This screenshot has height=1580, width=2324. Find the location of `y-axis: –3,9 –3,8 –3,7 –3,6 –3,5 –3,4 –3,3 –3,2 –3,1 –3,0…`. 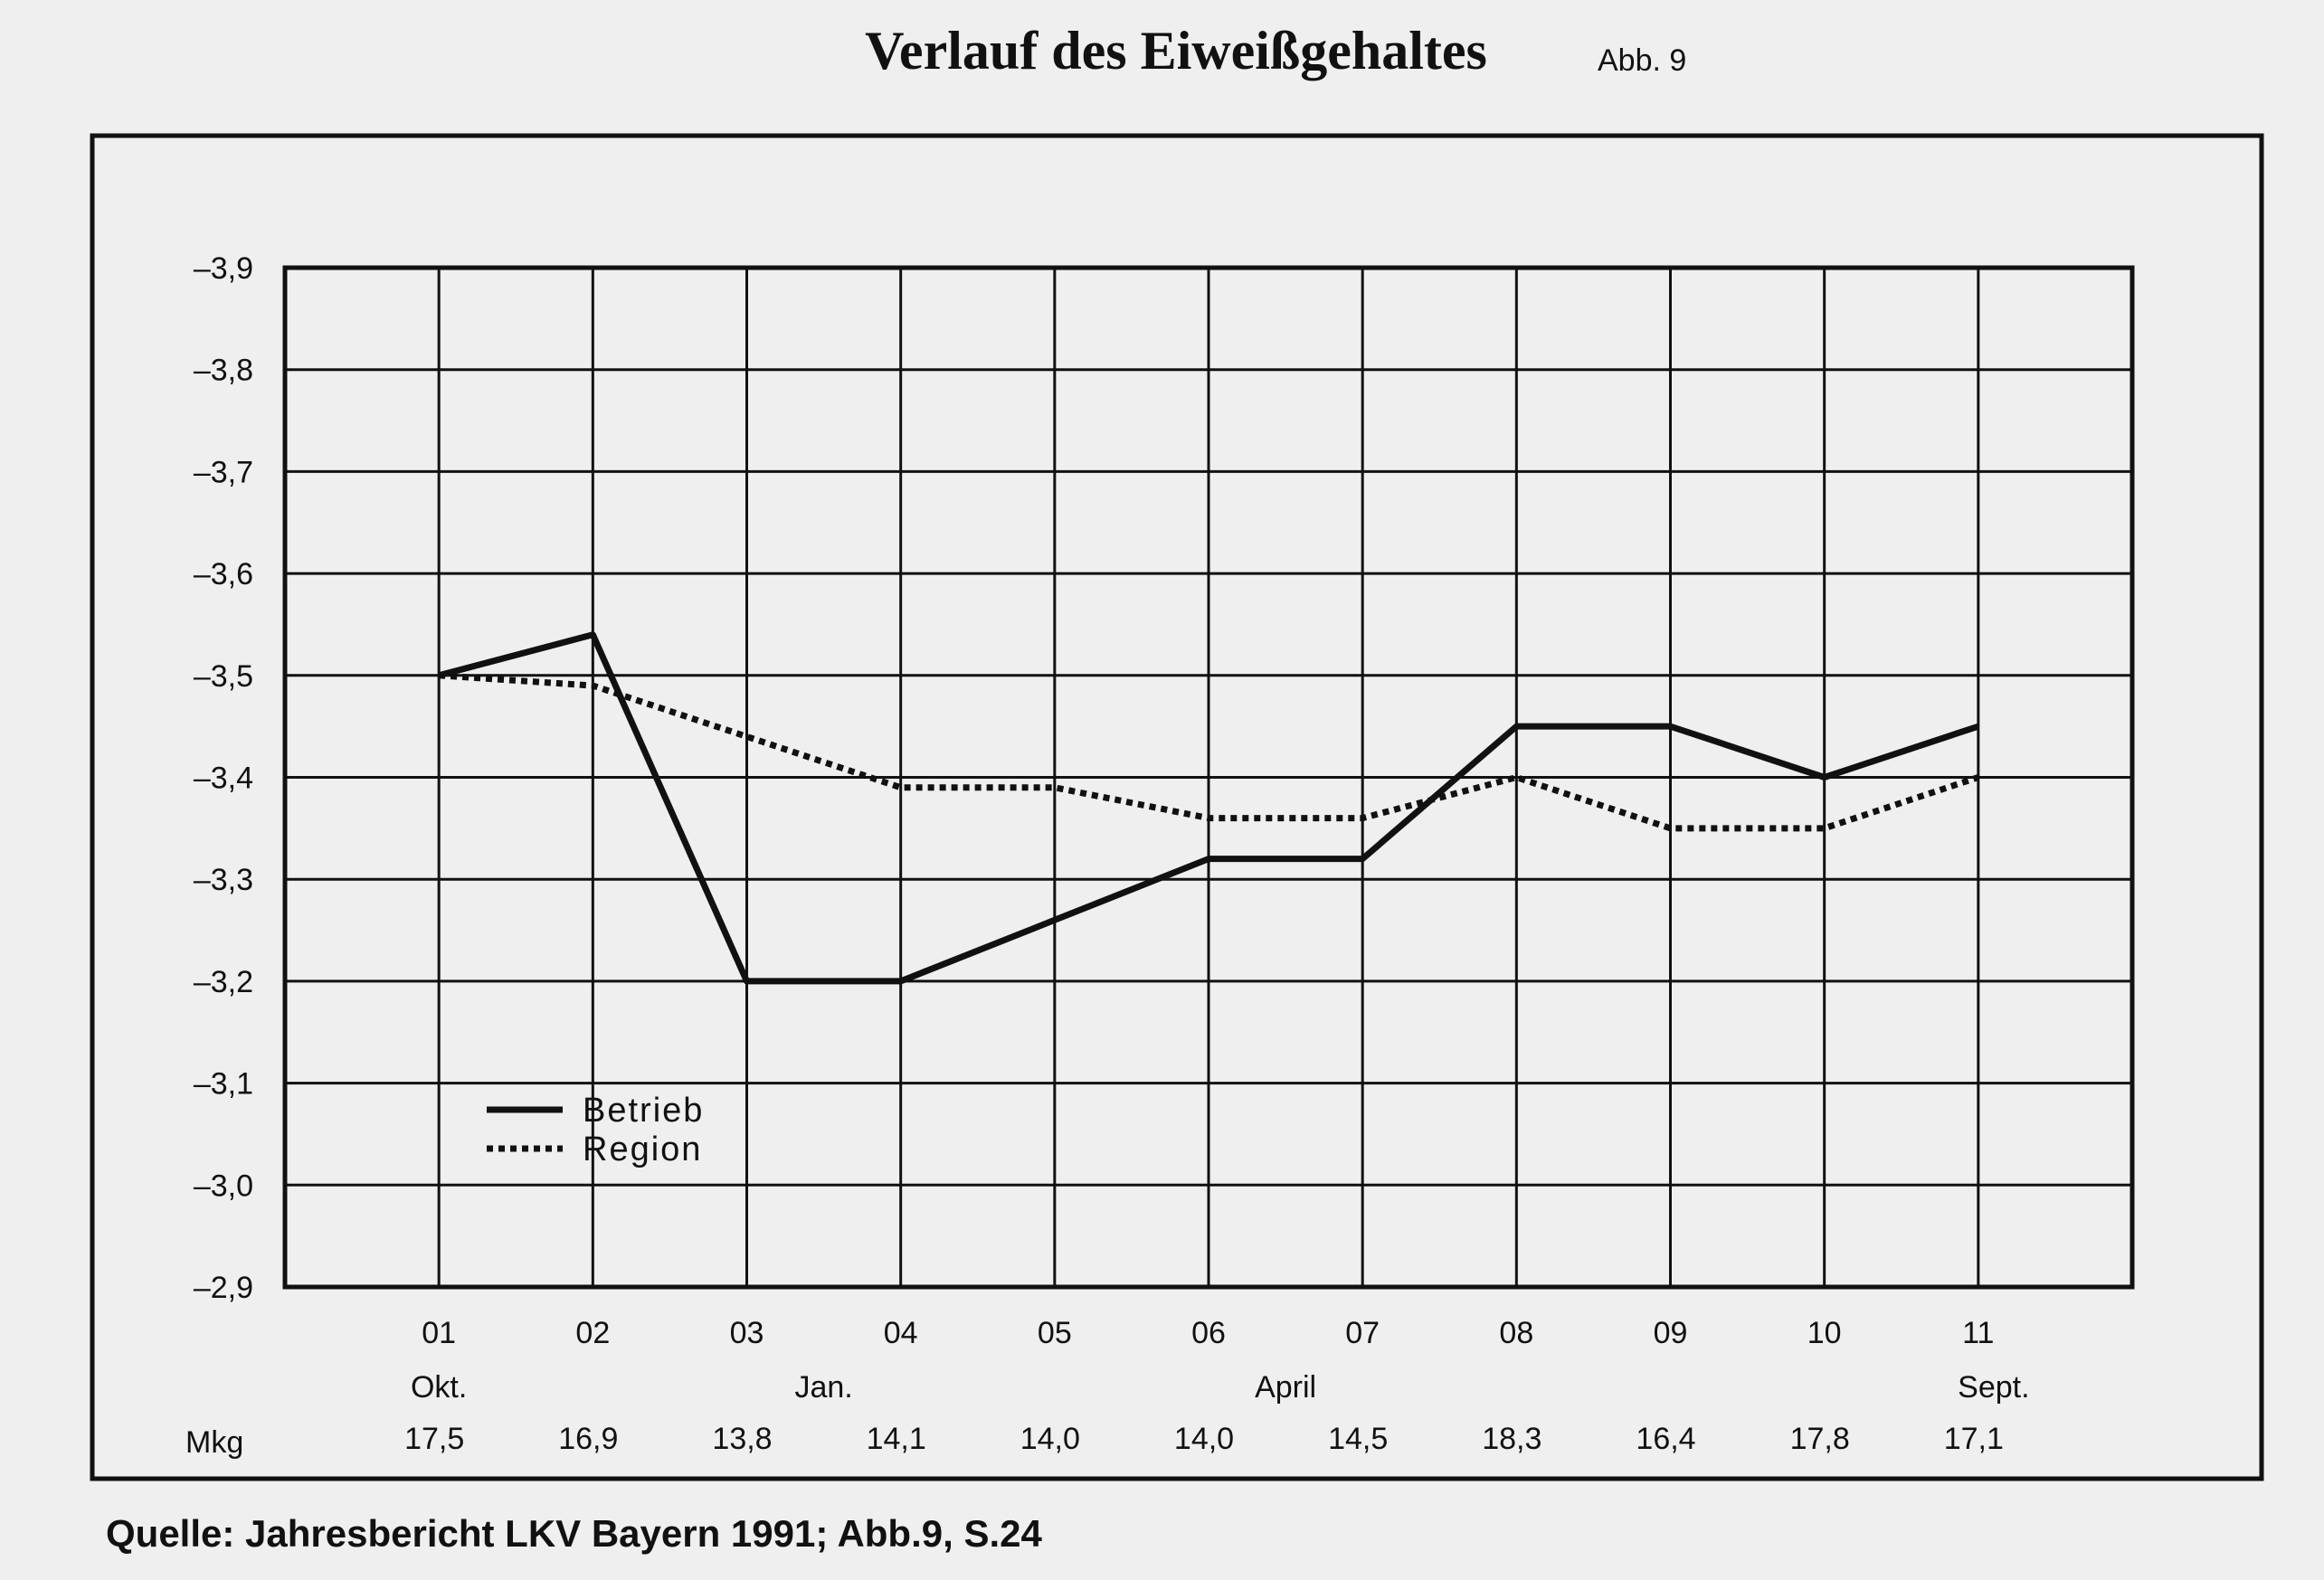

y-axis: –3,9 –3,8 –3,7 –3,6 –3,5 –3,4 –3,3 –3,2 –3,1 –3,0… is located at coordinates (223, 778).